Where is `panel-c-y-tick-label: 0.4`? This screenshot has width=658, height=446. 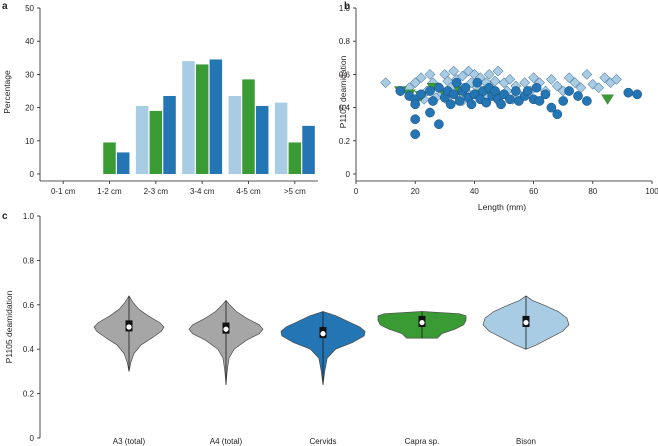 panel-c-y-tick-label: 0.4 is located at coordinates (29, 349).